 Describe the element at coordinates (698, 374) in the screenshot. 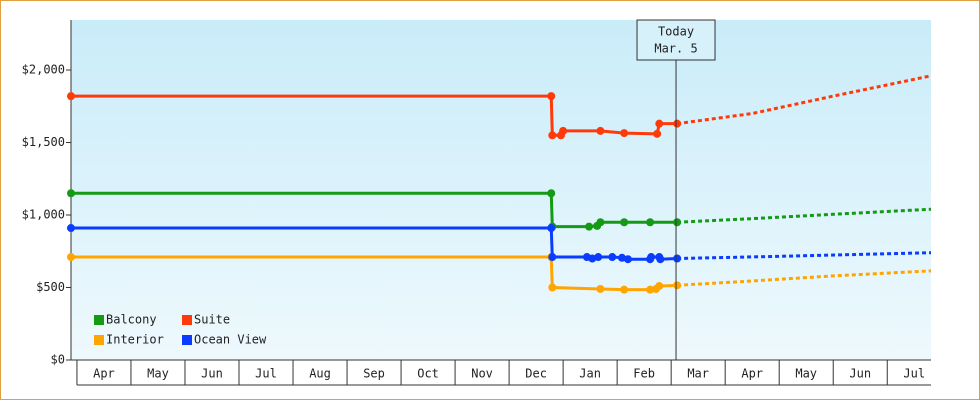

I see `x-tick-label: Mar` at that location.